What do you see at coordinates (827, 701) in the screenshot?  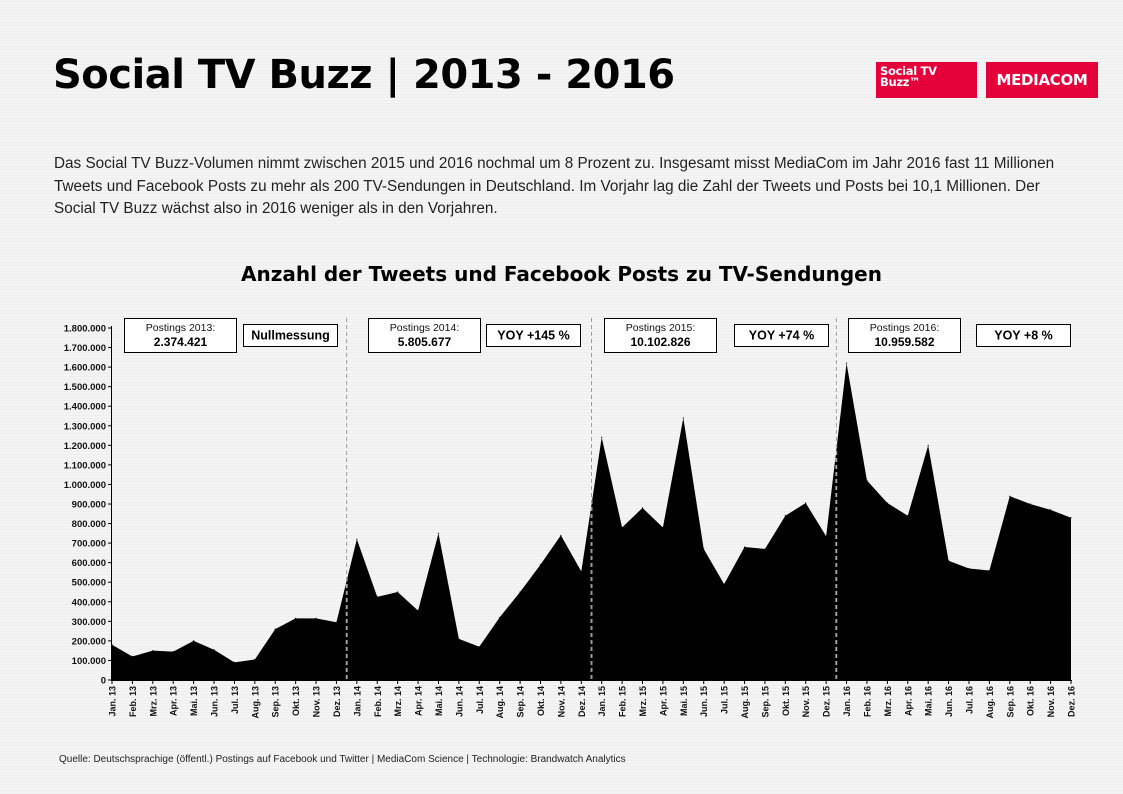 I see `x-tick-label: Dez. 15` at bounding box center [827, 701].